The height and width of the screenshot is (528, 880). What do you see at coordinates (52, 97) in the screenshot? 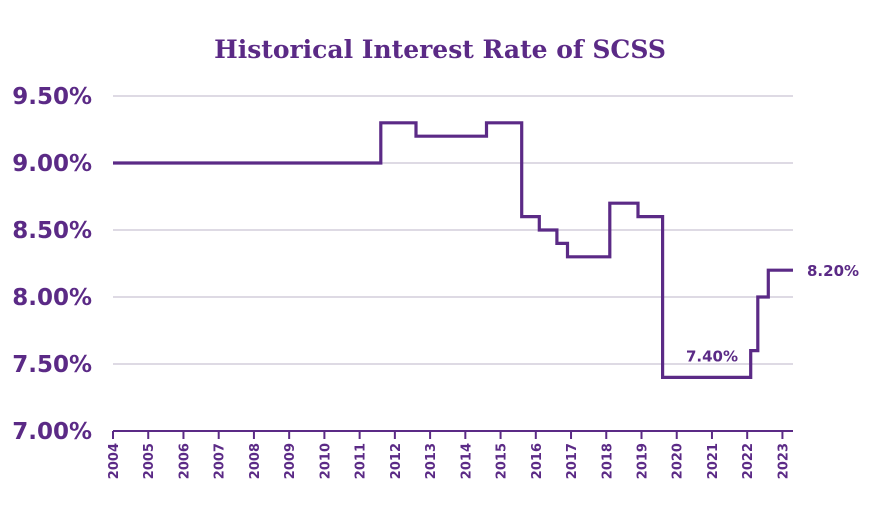
I see `y-tick-label: 9.50%` at bounding box center [52, 97].